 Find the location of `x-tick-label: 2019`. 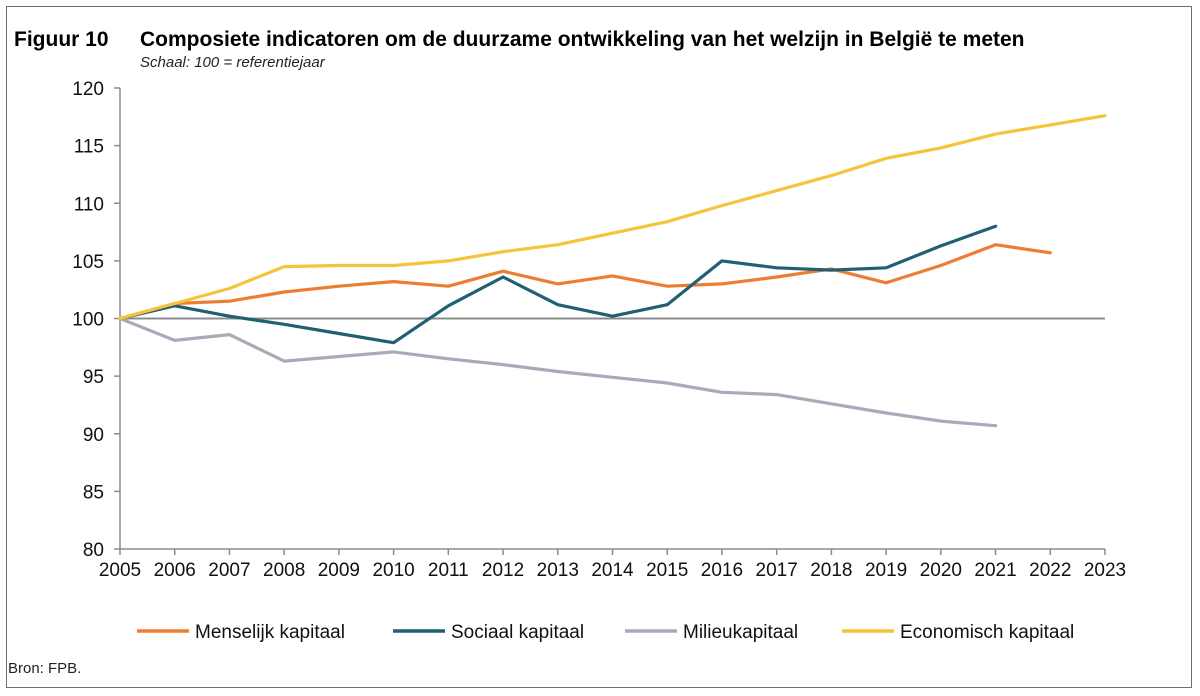

x-tick-label: 2019 is located at coordinates (886, 570).